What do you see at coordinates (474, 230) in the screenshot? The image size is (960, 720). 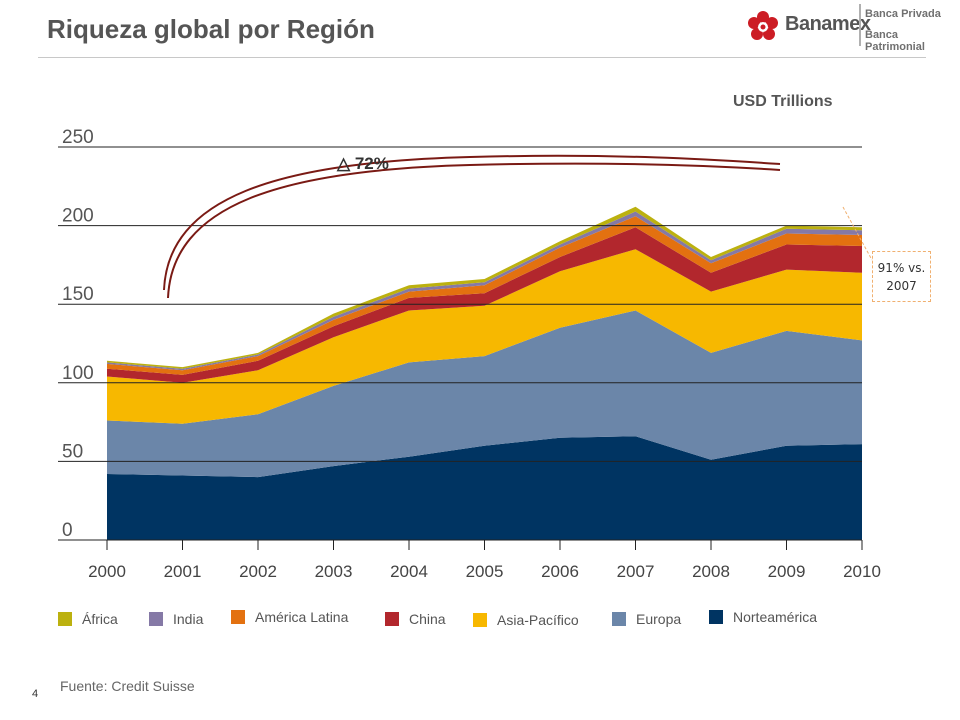 I see `growth-arc-outer` at bounding box center [474, 230].